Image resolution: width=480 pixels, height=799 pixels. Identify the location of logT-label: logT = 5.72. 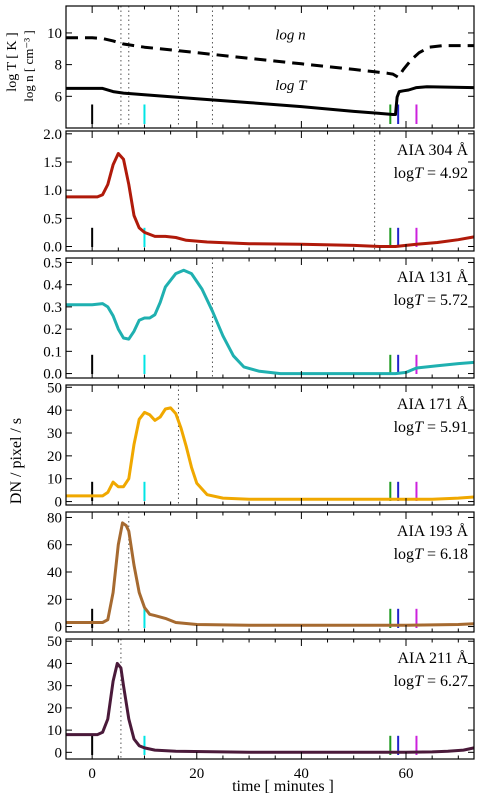
(431, 300).